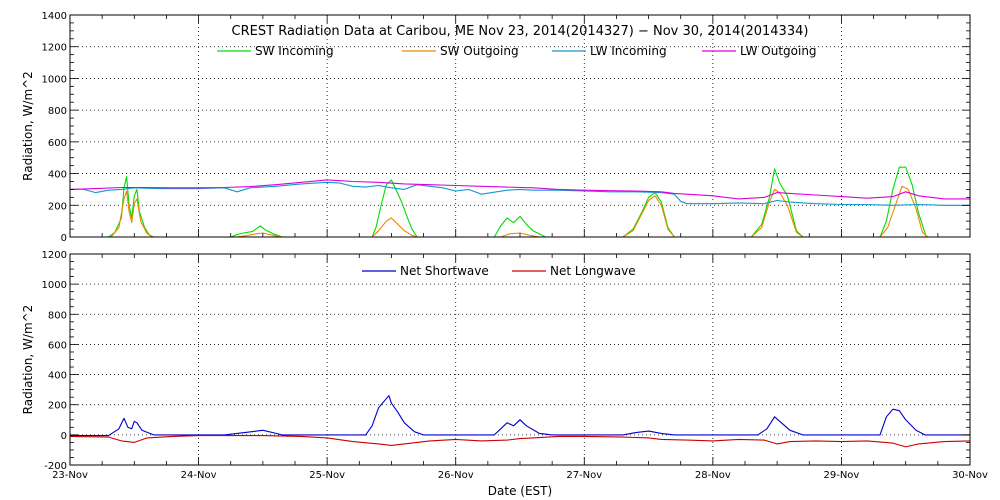  I want to click on series-line-lw-outgoing, so click(519, 189).